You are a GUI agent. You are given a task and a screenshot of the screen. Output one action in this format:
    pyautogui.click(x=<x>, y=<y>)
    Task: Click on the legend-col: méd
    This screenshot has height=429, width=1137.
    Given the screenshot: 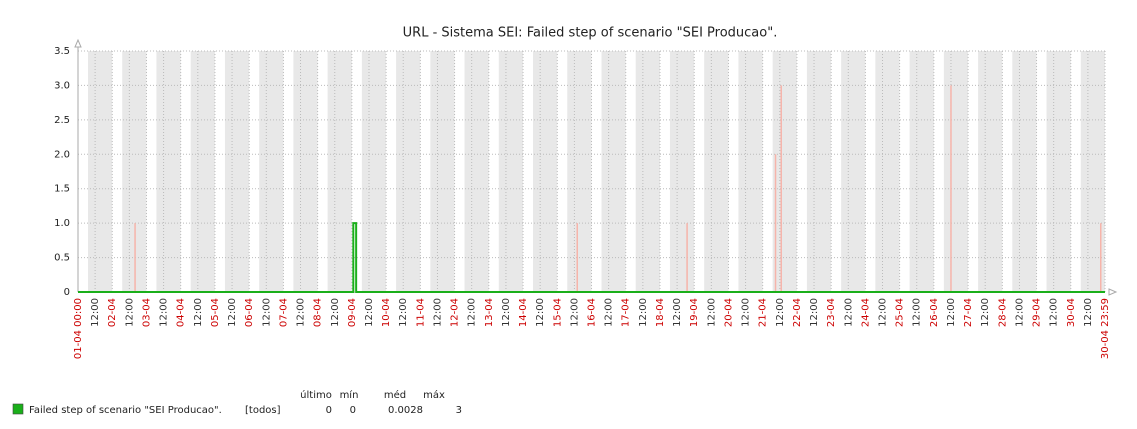 What is the action you would take?
    pyautogui.click(x=395, y=395)
    